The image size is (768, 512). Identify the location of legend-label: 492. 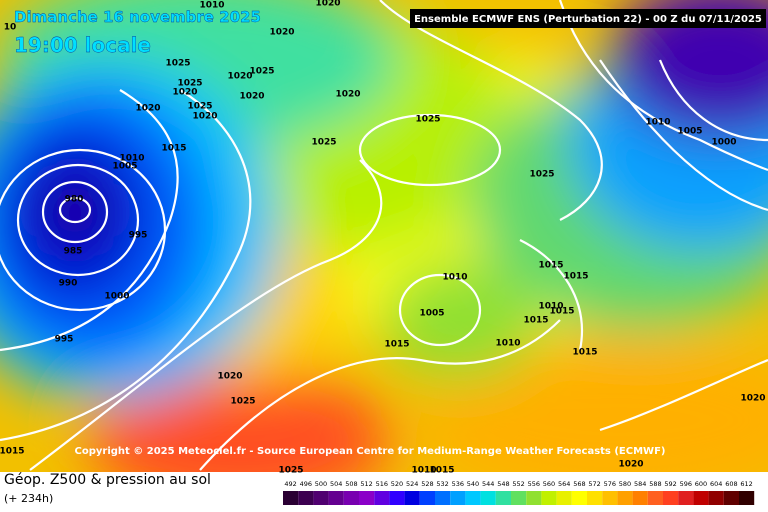
(290, 484).